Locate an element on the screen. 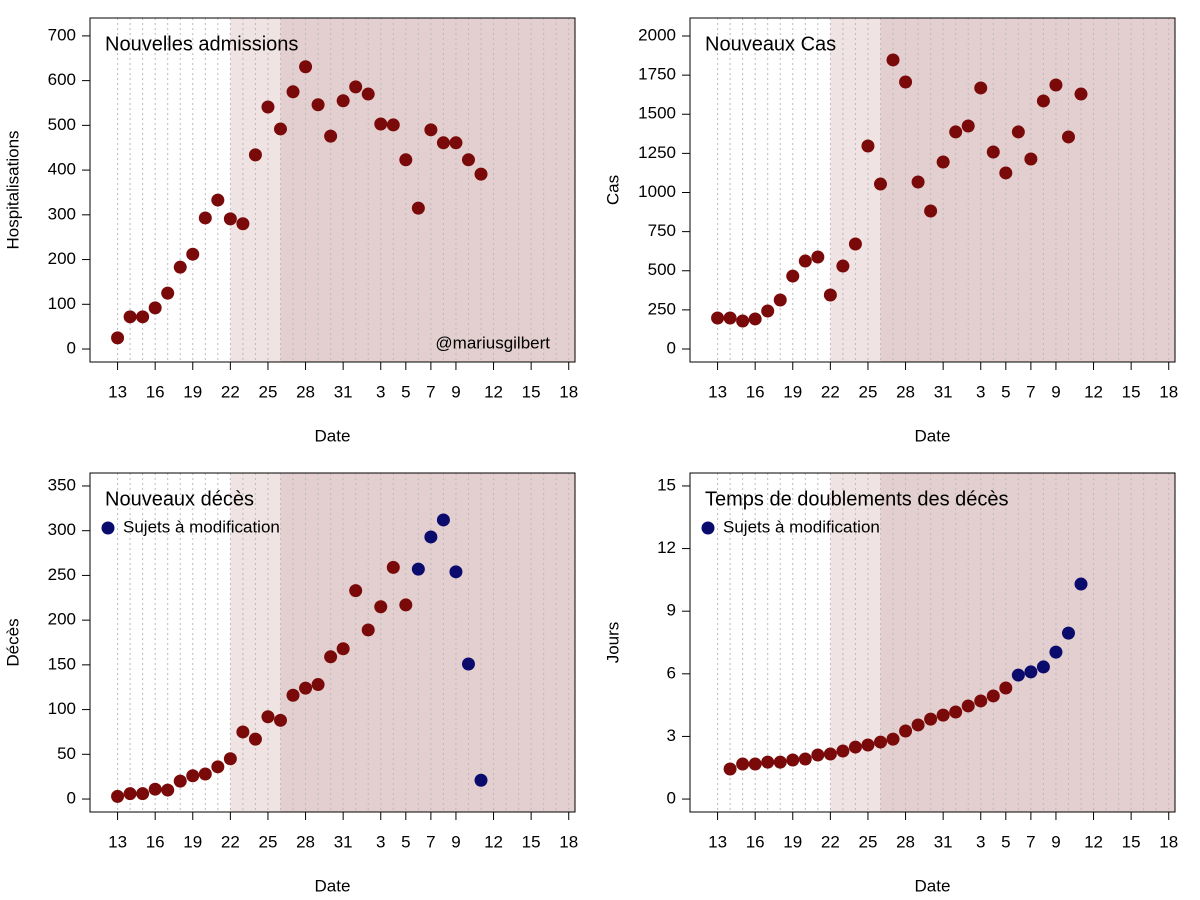 The height and width of the screenshot is (900, 1200). x-tick-label: 5 is located at coordinates (405, 391).